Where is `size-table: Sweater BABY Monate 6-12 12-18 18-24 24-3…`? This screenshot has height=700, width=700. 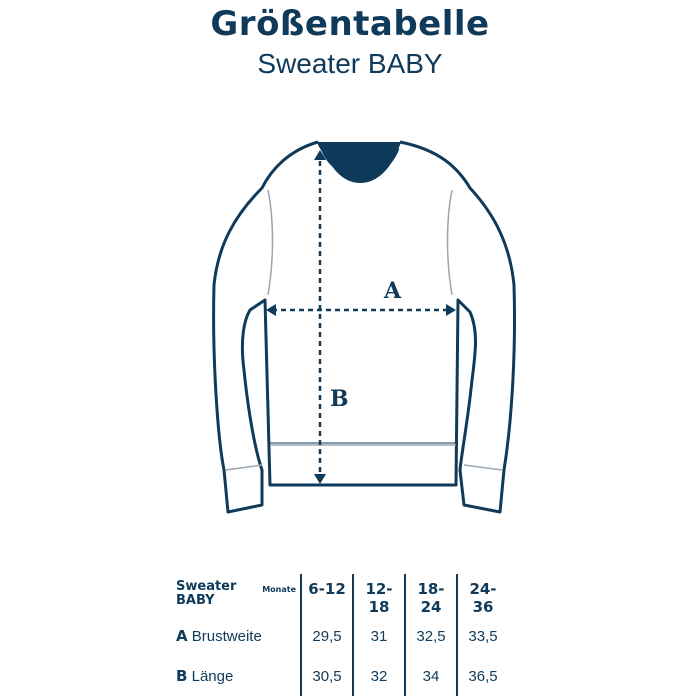
size-table: Sweater BABY Monate 6-12 12-18 18-24 24-3… is located at coordinates (340, 635).